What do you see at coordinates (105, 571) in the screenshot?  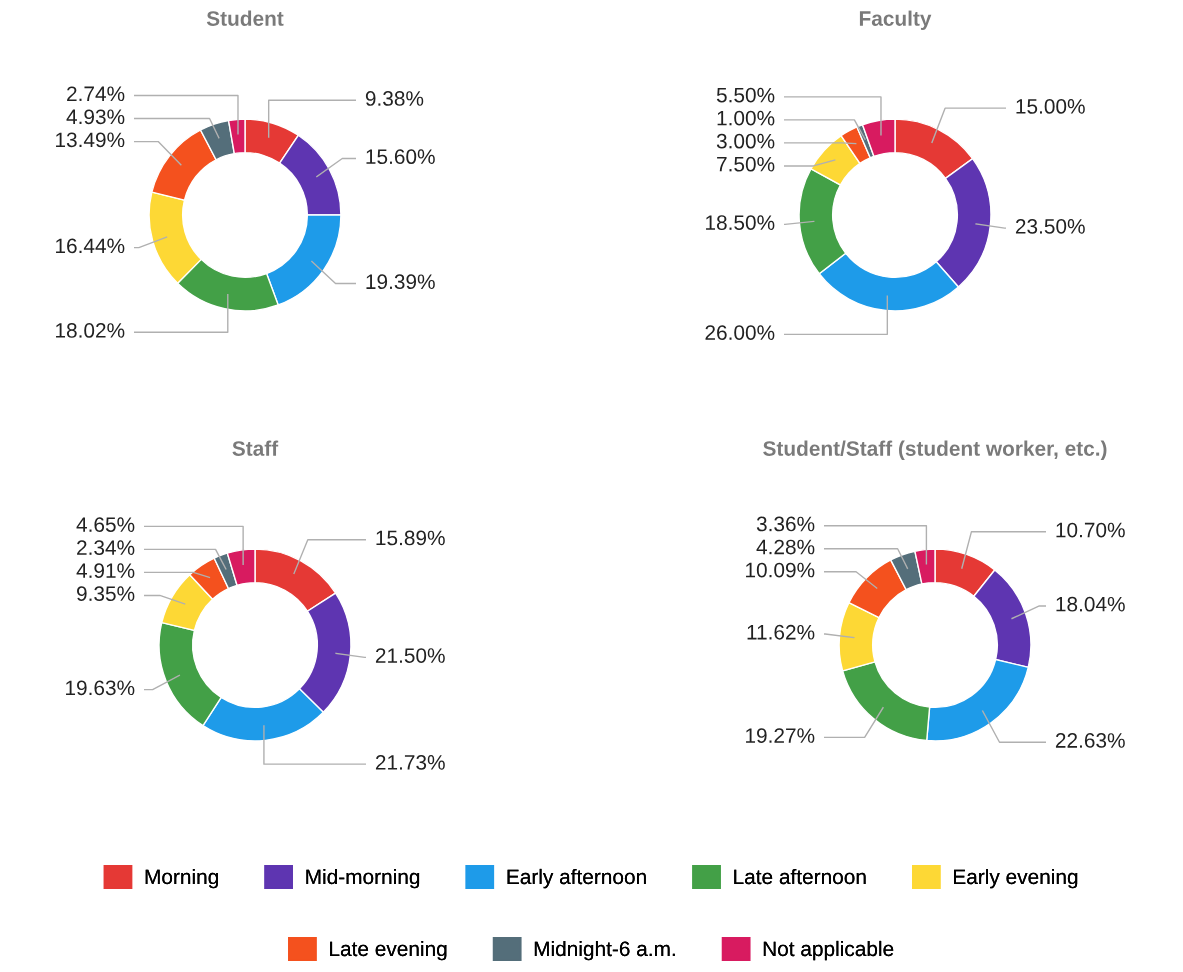 I see `data-label: 4.91%` at bounding box center [105, 571].